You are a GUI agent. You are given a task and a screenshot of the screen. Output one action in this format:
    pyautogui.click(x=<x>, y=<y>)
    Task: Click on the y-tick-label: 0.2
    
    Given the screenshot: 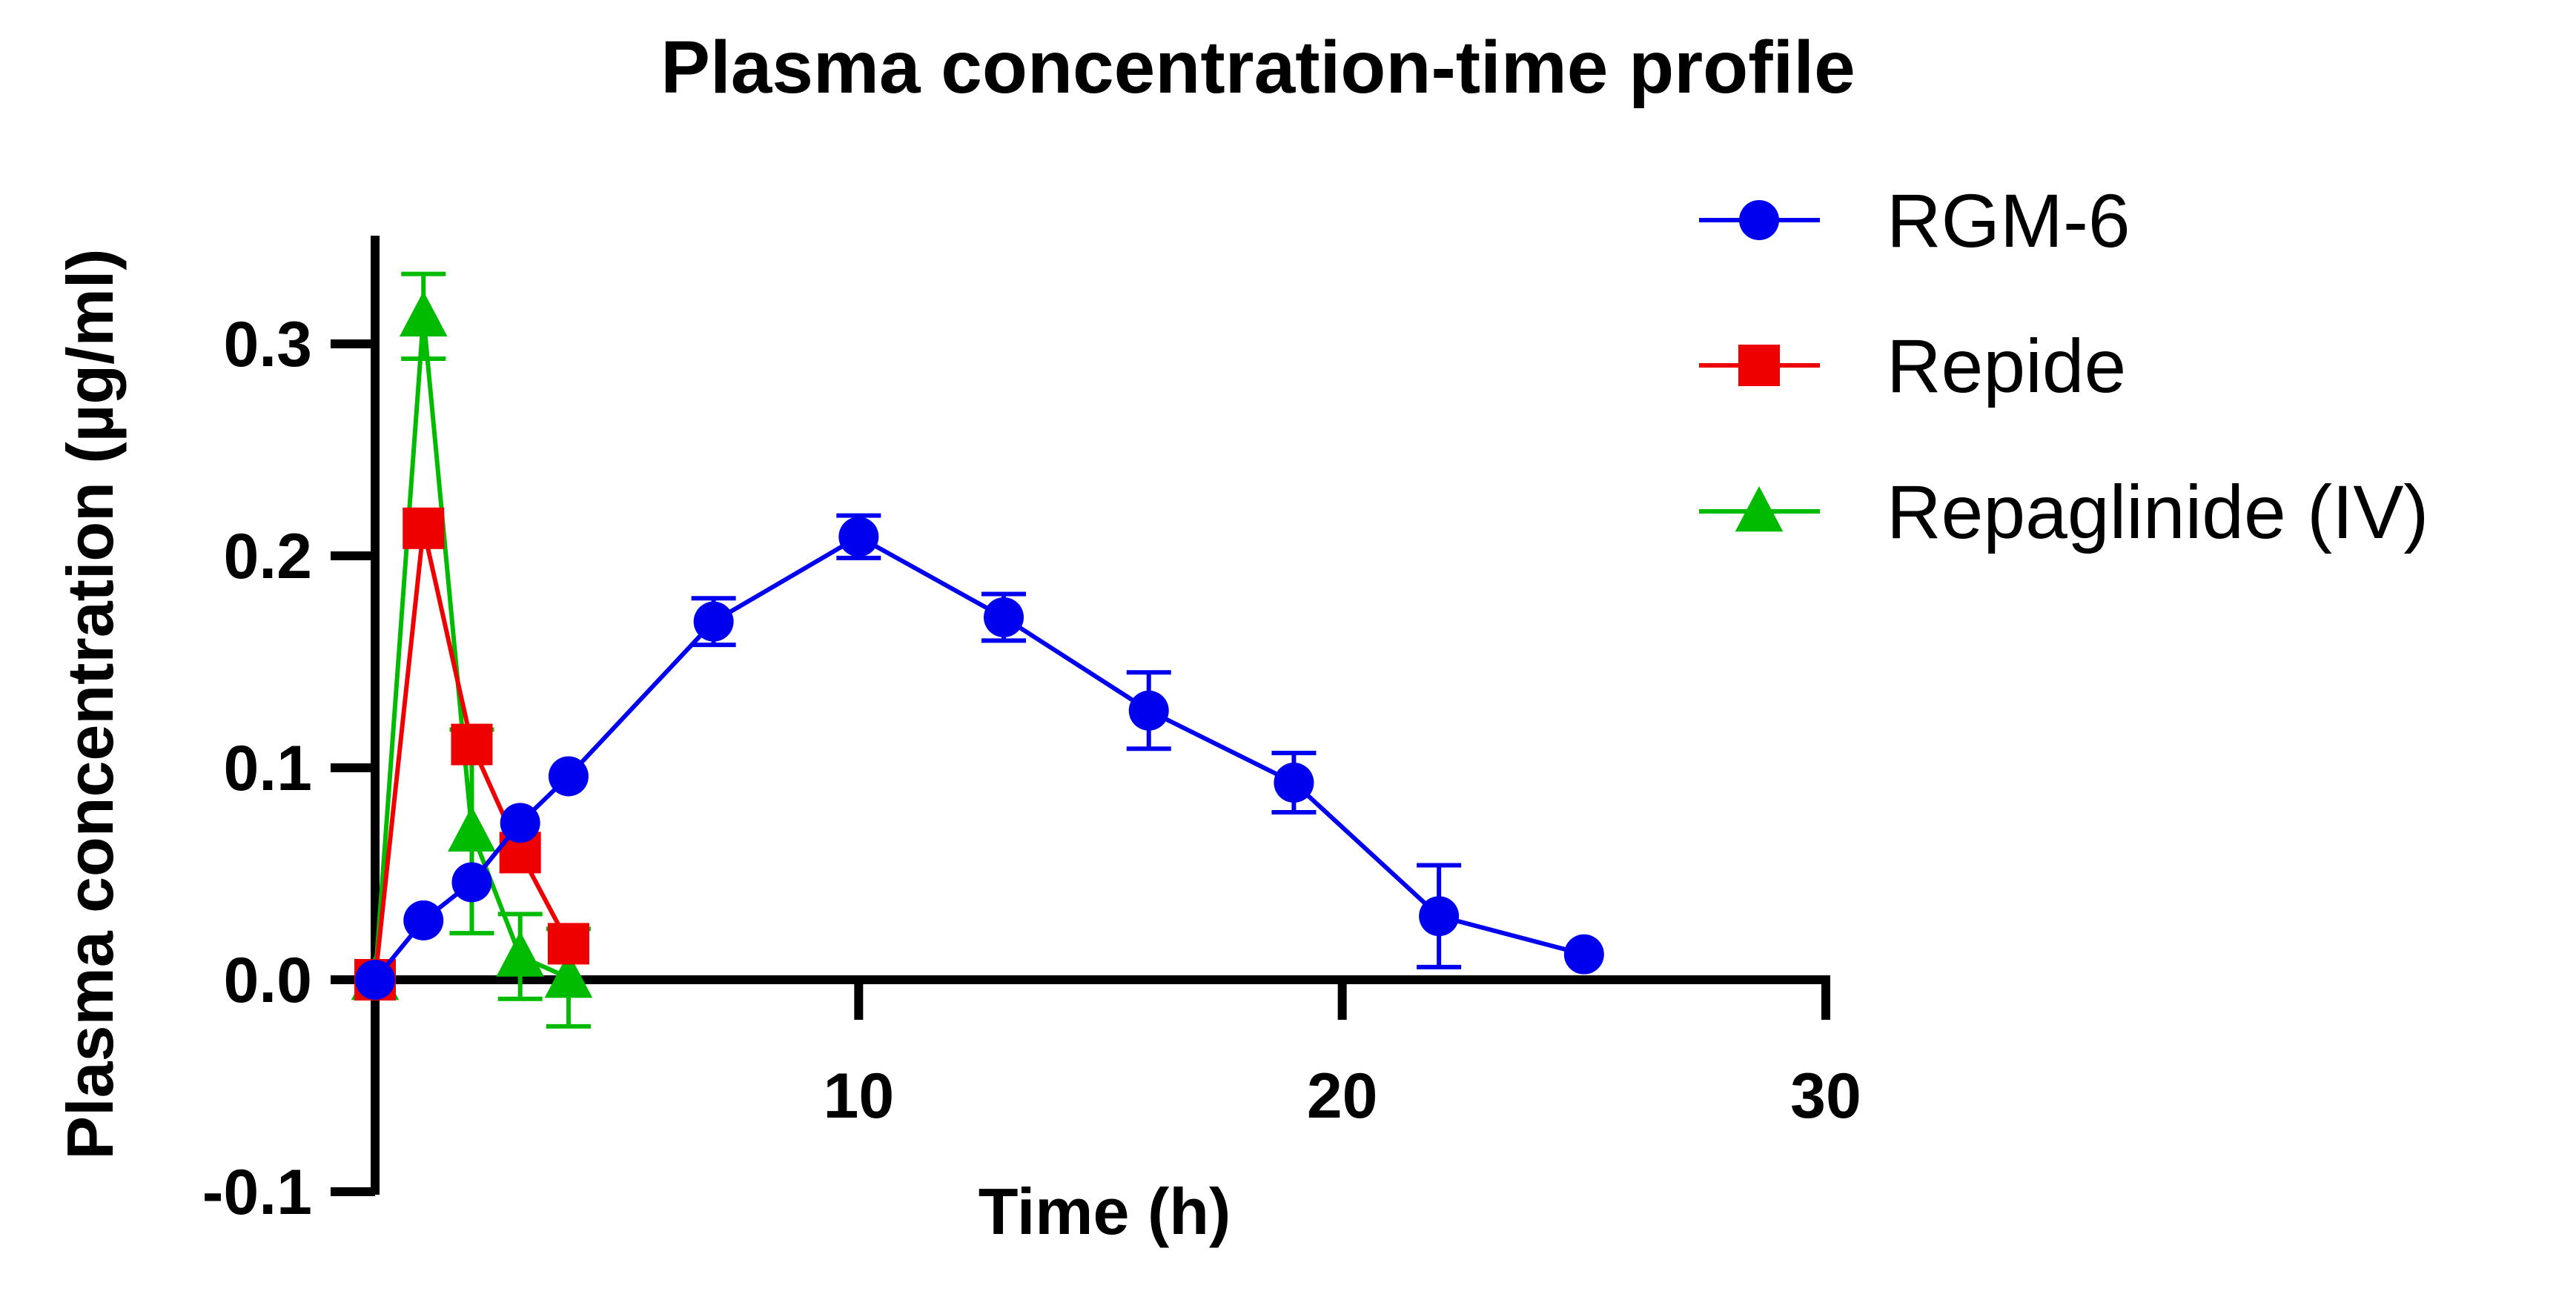 What is the action you would take?
    pyautogui.click(x=267, y=556)
    